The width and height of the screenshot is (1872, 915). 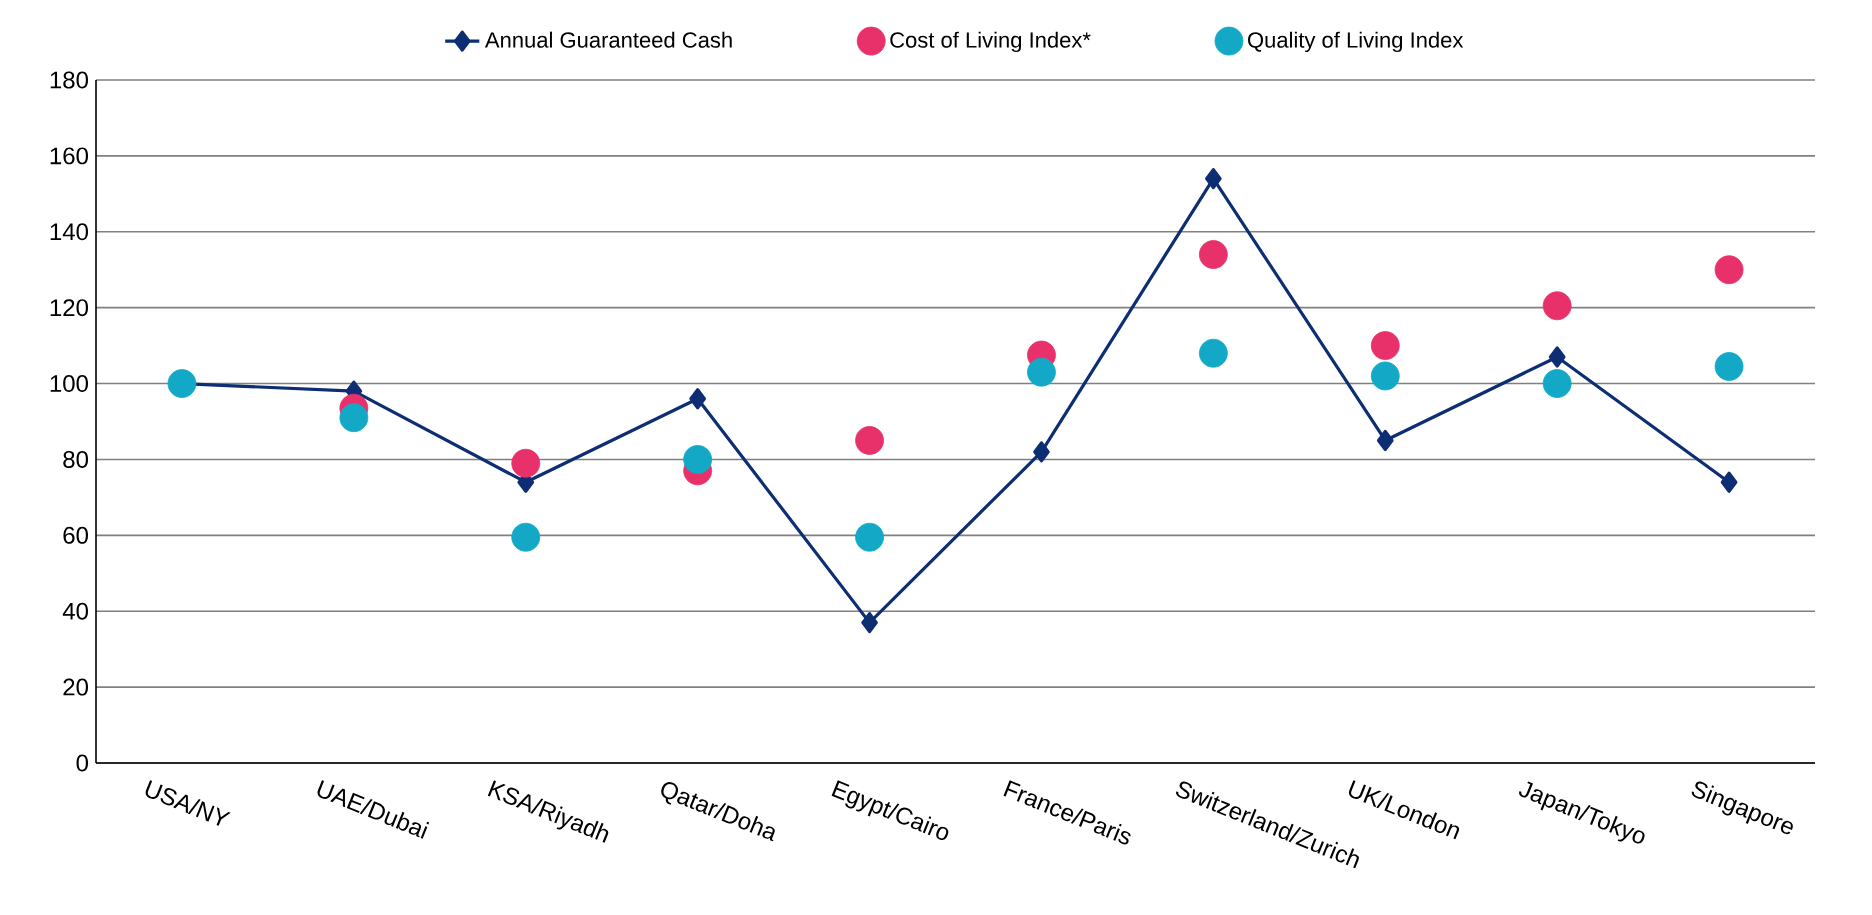 I want to click on y-tick-label: 140, so click(x=69, y=232).